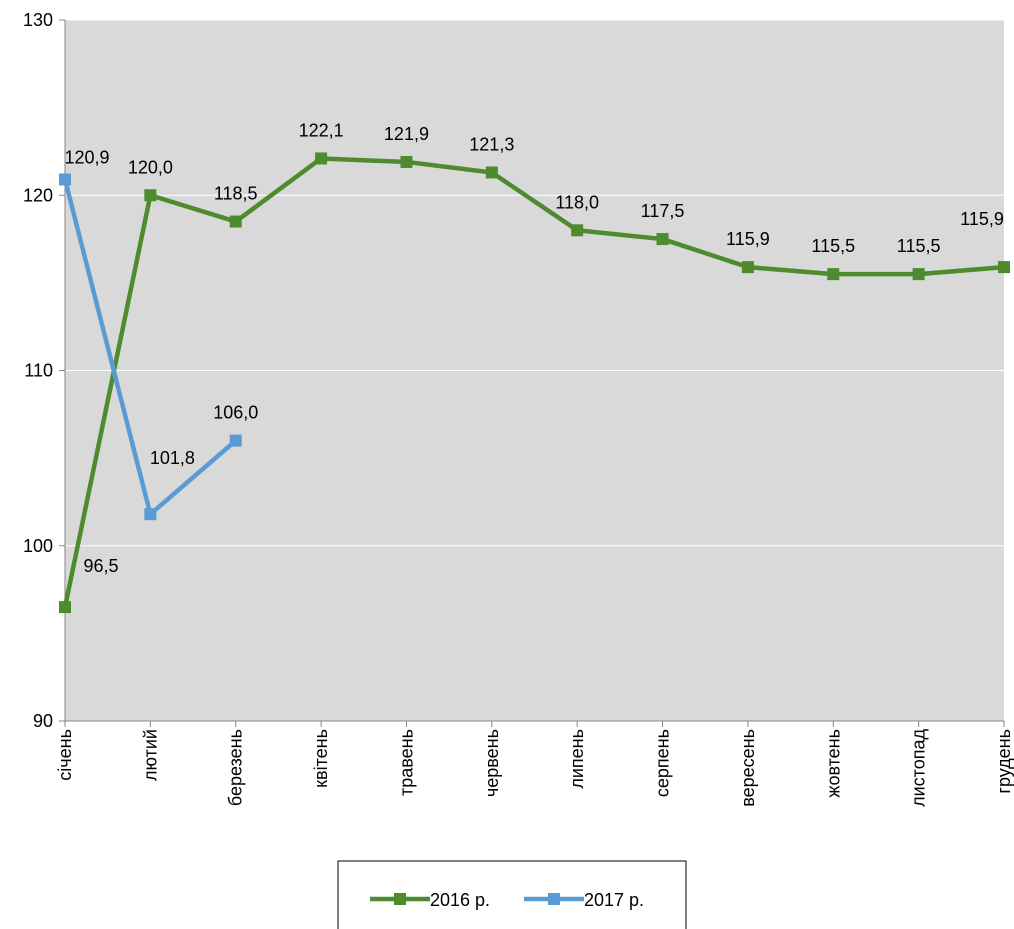  I want to click on x-tick-label: квітень, so click(321, 758).